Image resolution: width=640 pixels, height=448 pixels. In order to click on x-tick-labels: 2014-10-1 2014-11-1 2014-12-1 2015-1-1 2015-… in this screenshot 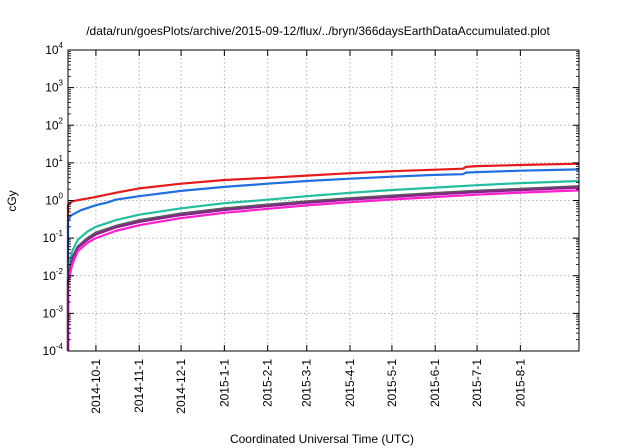, I will do `click(308, 386)`.